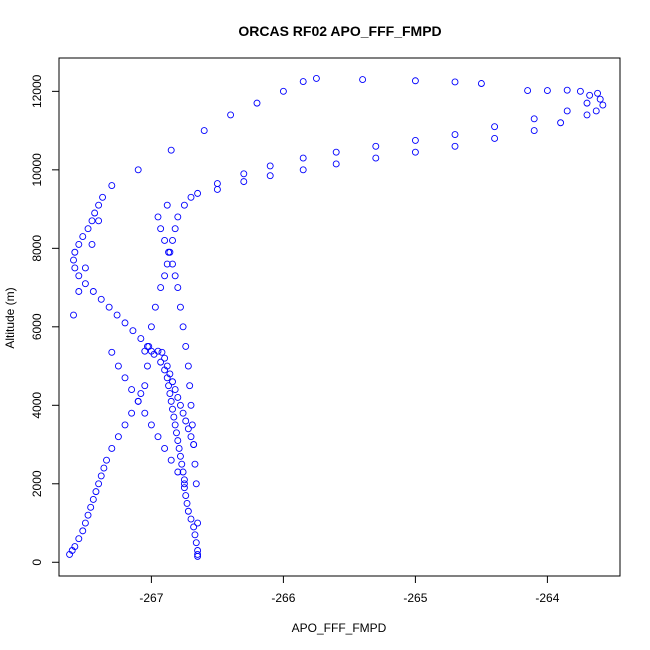 The image size is (650, 650). What do you see at coordinates (547, 598) in the screenshot?
I see `x-tick-label: -264` at bounding box center [547, 598].